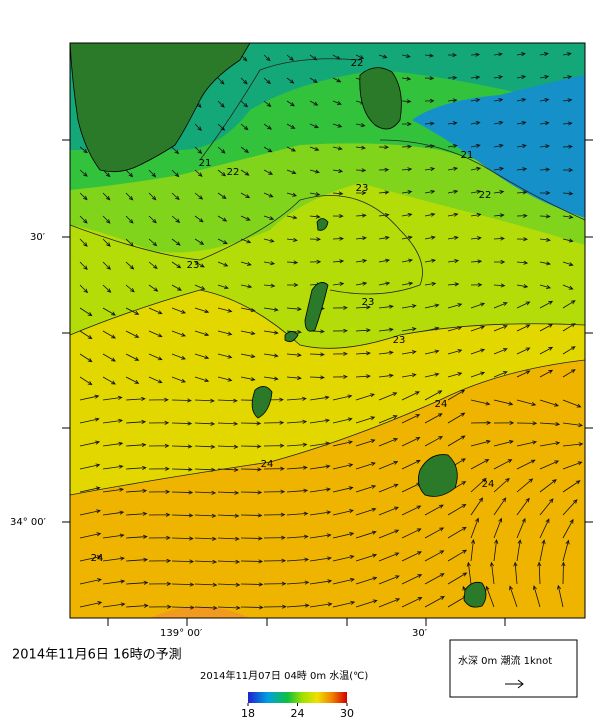 The image size is (596, 726). I want to click on lon-label: 30′, so click(420, 633).